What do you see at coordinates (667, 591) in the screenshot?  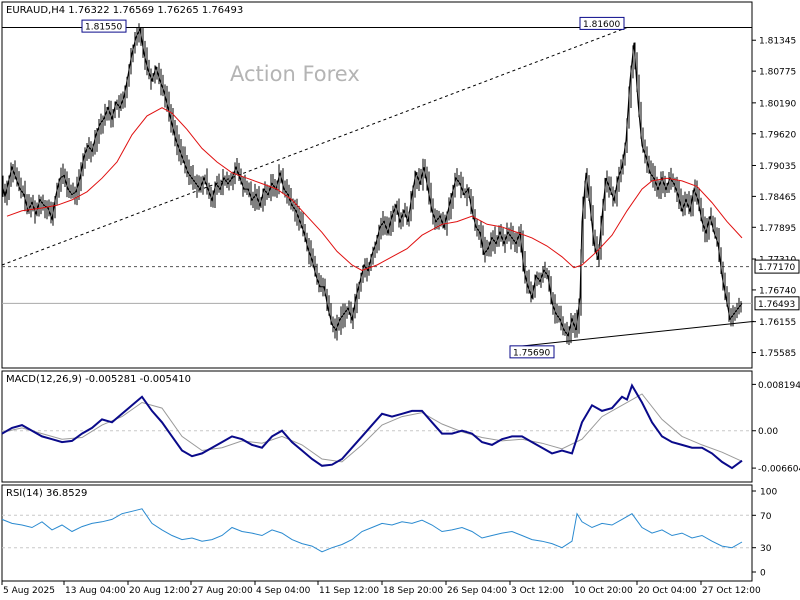 I see `x-tick-label: 20 Oct 04:00` at bounding box center [667, 591].